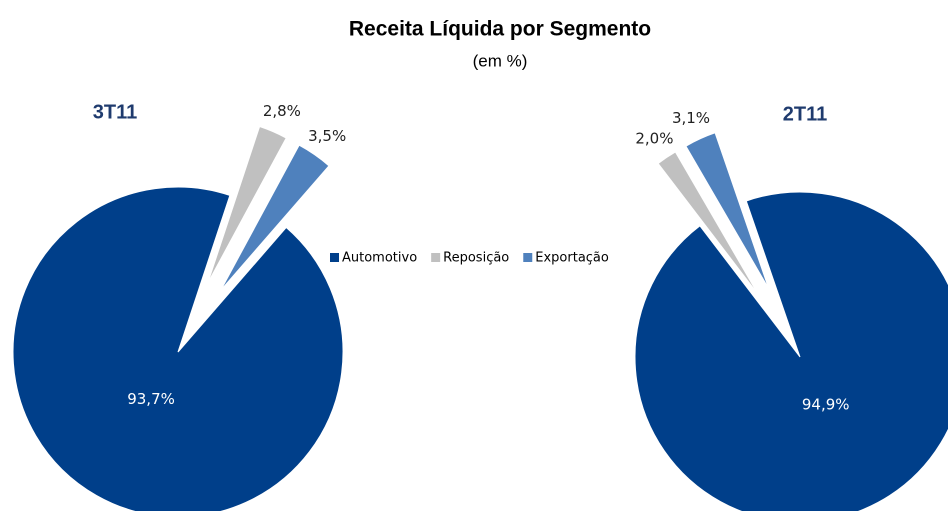 Image resolution: width=948 pixels, height=511 pixels. What do you see at coordinates (826, 404) in the screenshot?
I see `data-label: 94,9%` at bounding box center [826, 404].